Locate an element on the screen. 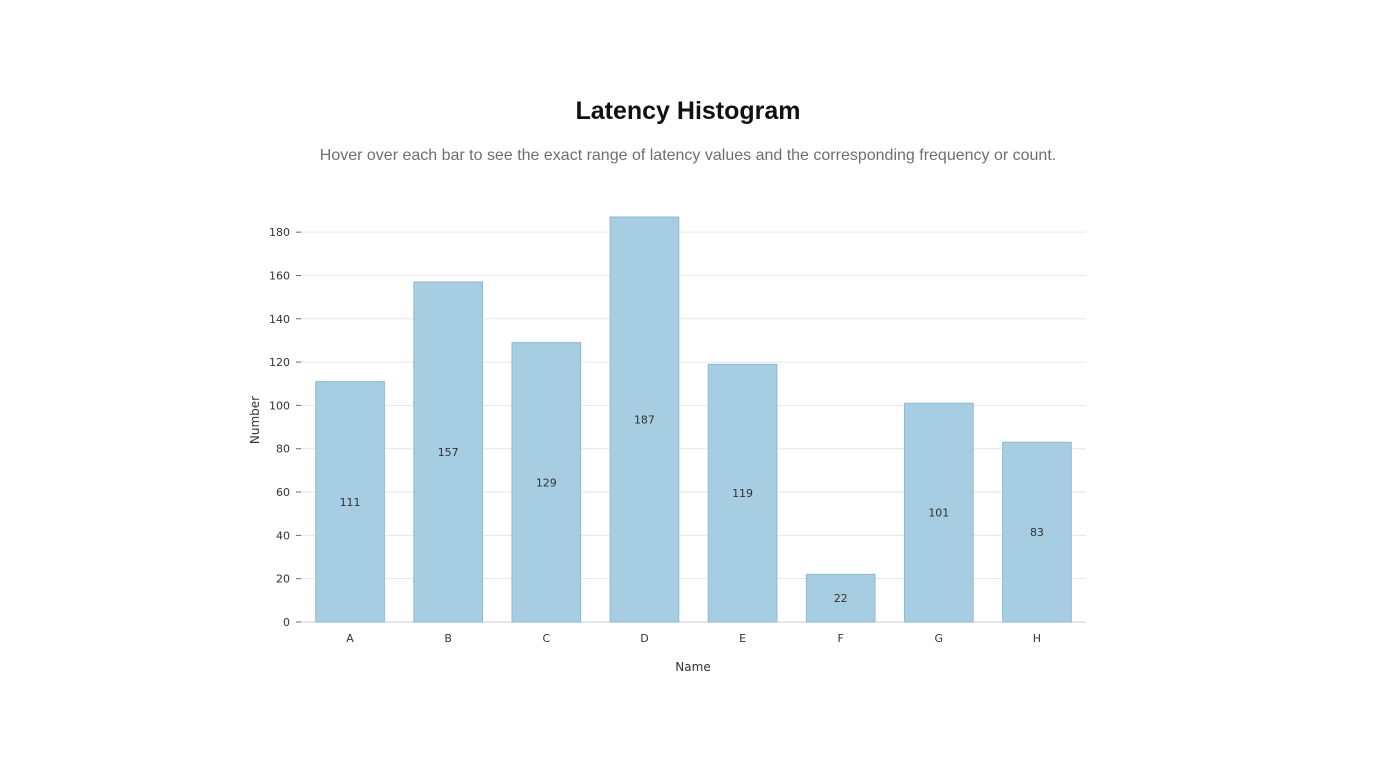  bar-b is located at coordinates (448, 452).